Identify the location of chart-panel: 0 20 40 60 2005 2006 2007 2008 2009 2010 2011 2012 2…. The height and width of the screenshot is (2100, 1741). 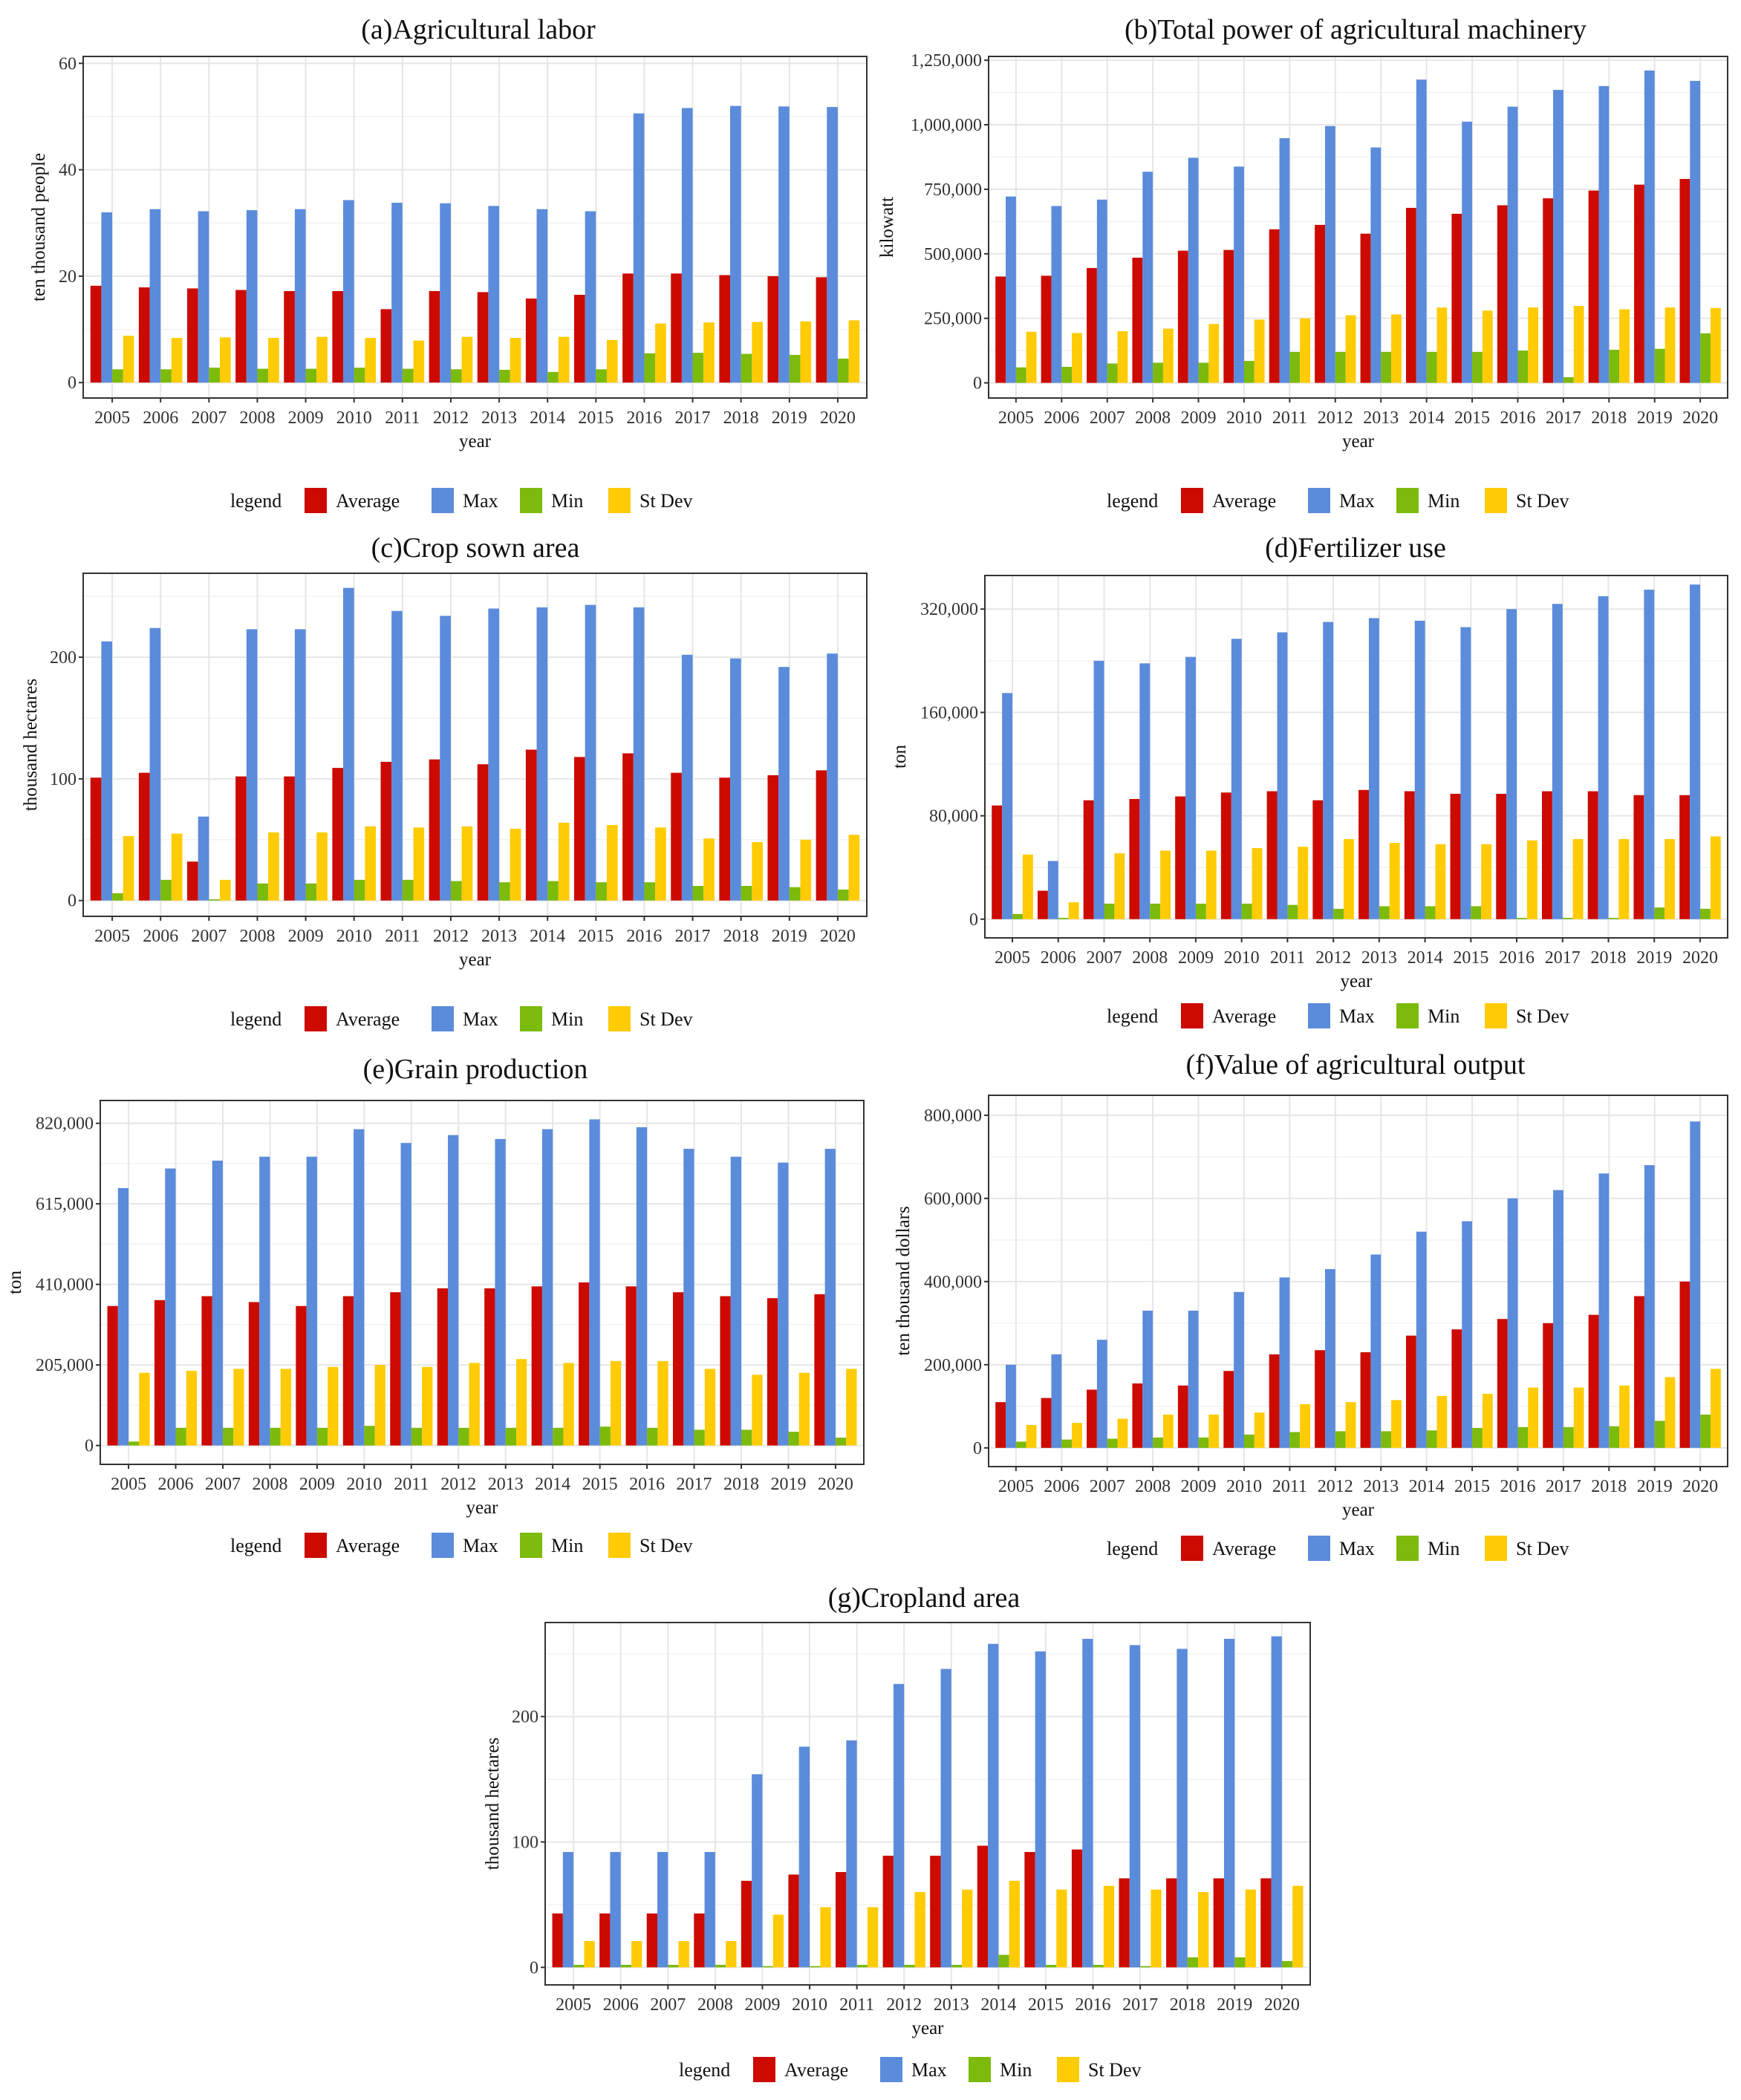
(449, 263).